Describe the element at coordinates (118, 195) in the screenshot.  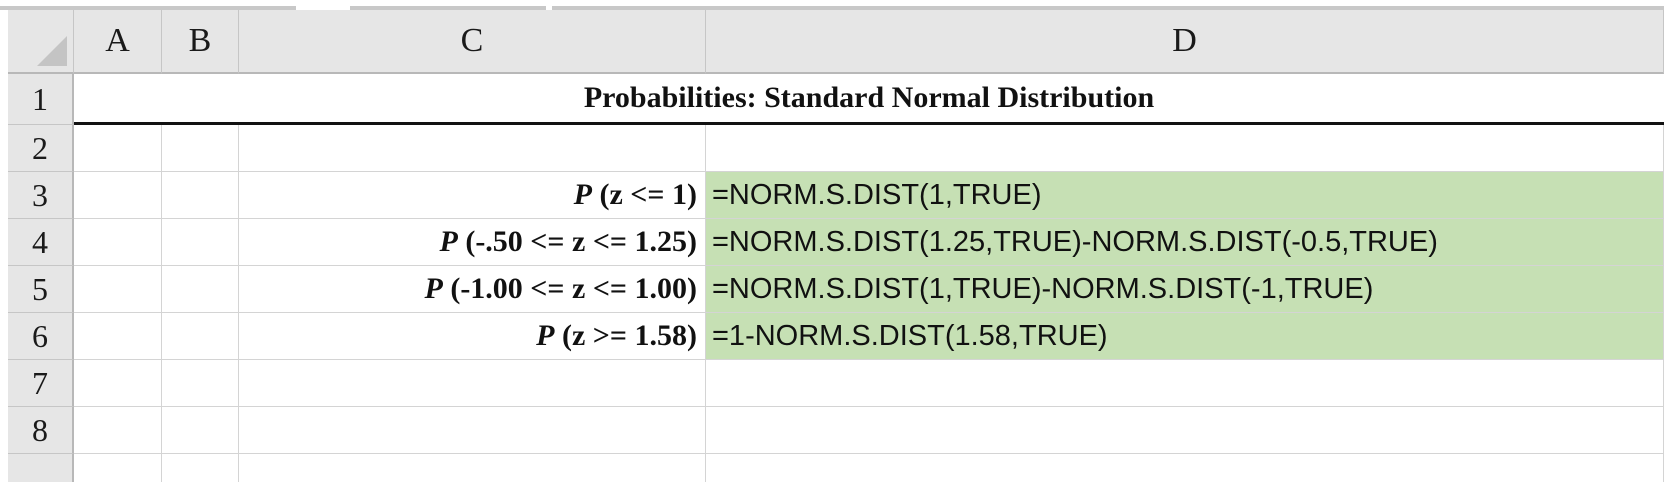
I see `cell-a3` at that location.